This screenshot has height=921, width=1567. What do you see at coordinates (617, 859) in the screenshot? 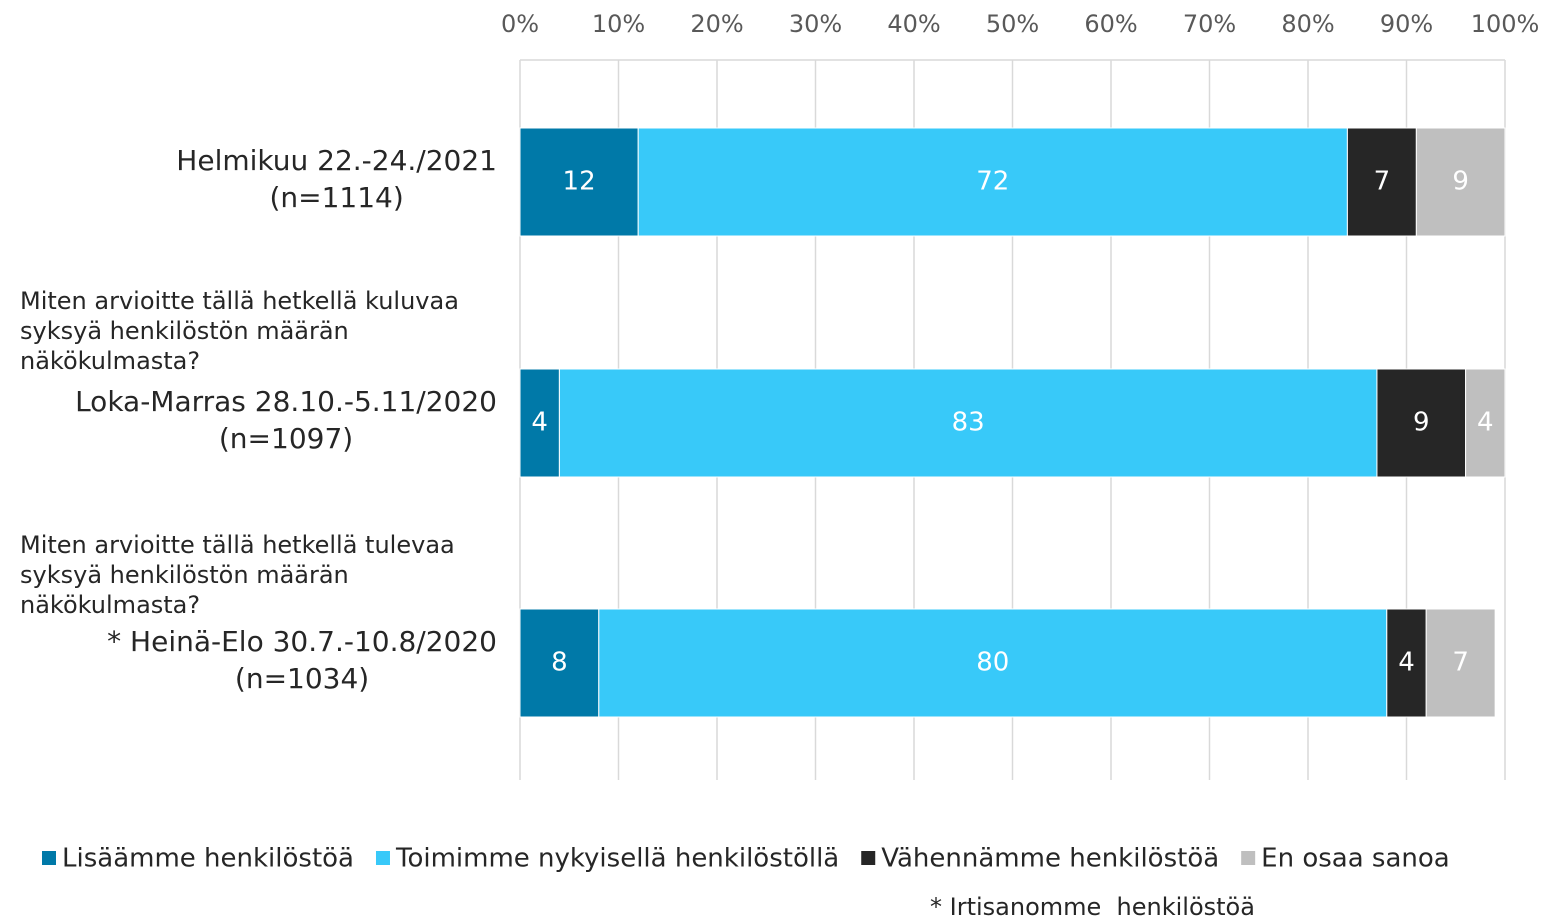
I see `legend-label: Toimimme nykyisellä henkilöstöllä` at bounding box center [617, 859].